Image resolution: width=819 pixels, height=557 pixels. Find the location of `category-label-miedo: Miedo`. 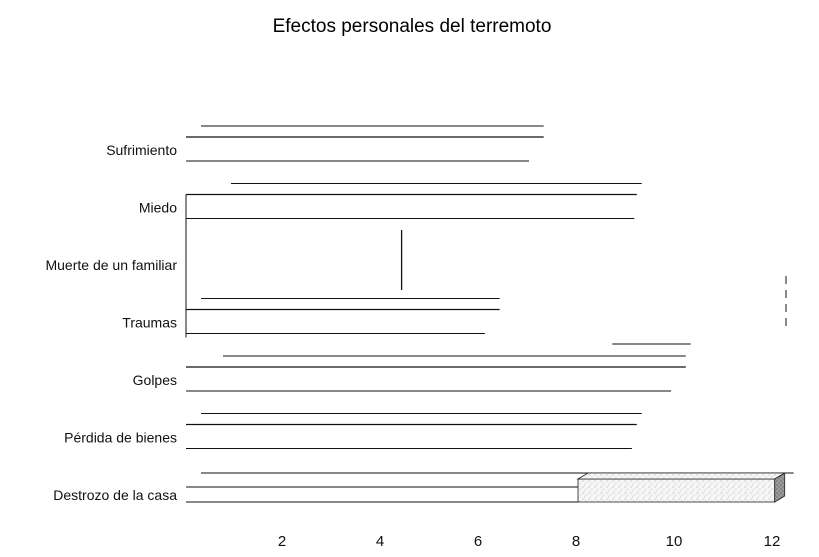

category-label-miedo: Miedo is located at coordinates (158, 208).